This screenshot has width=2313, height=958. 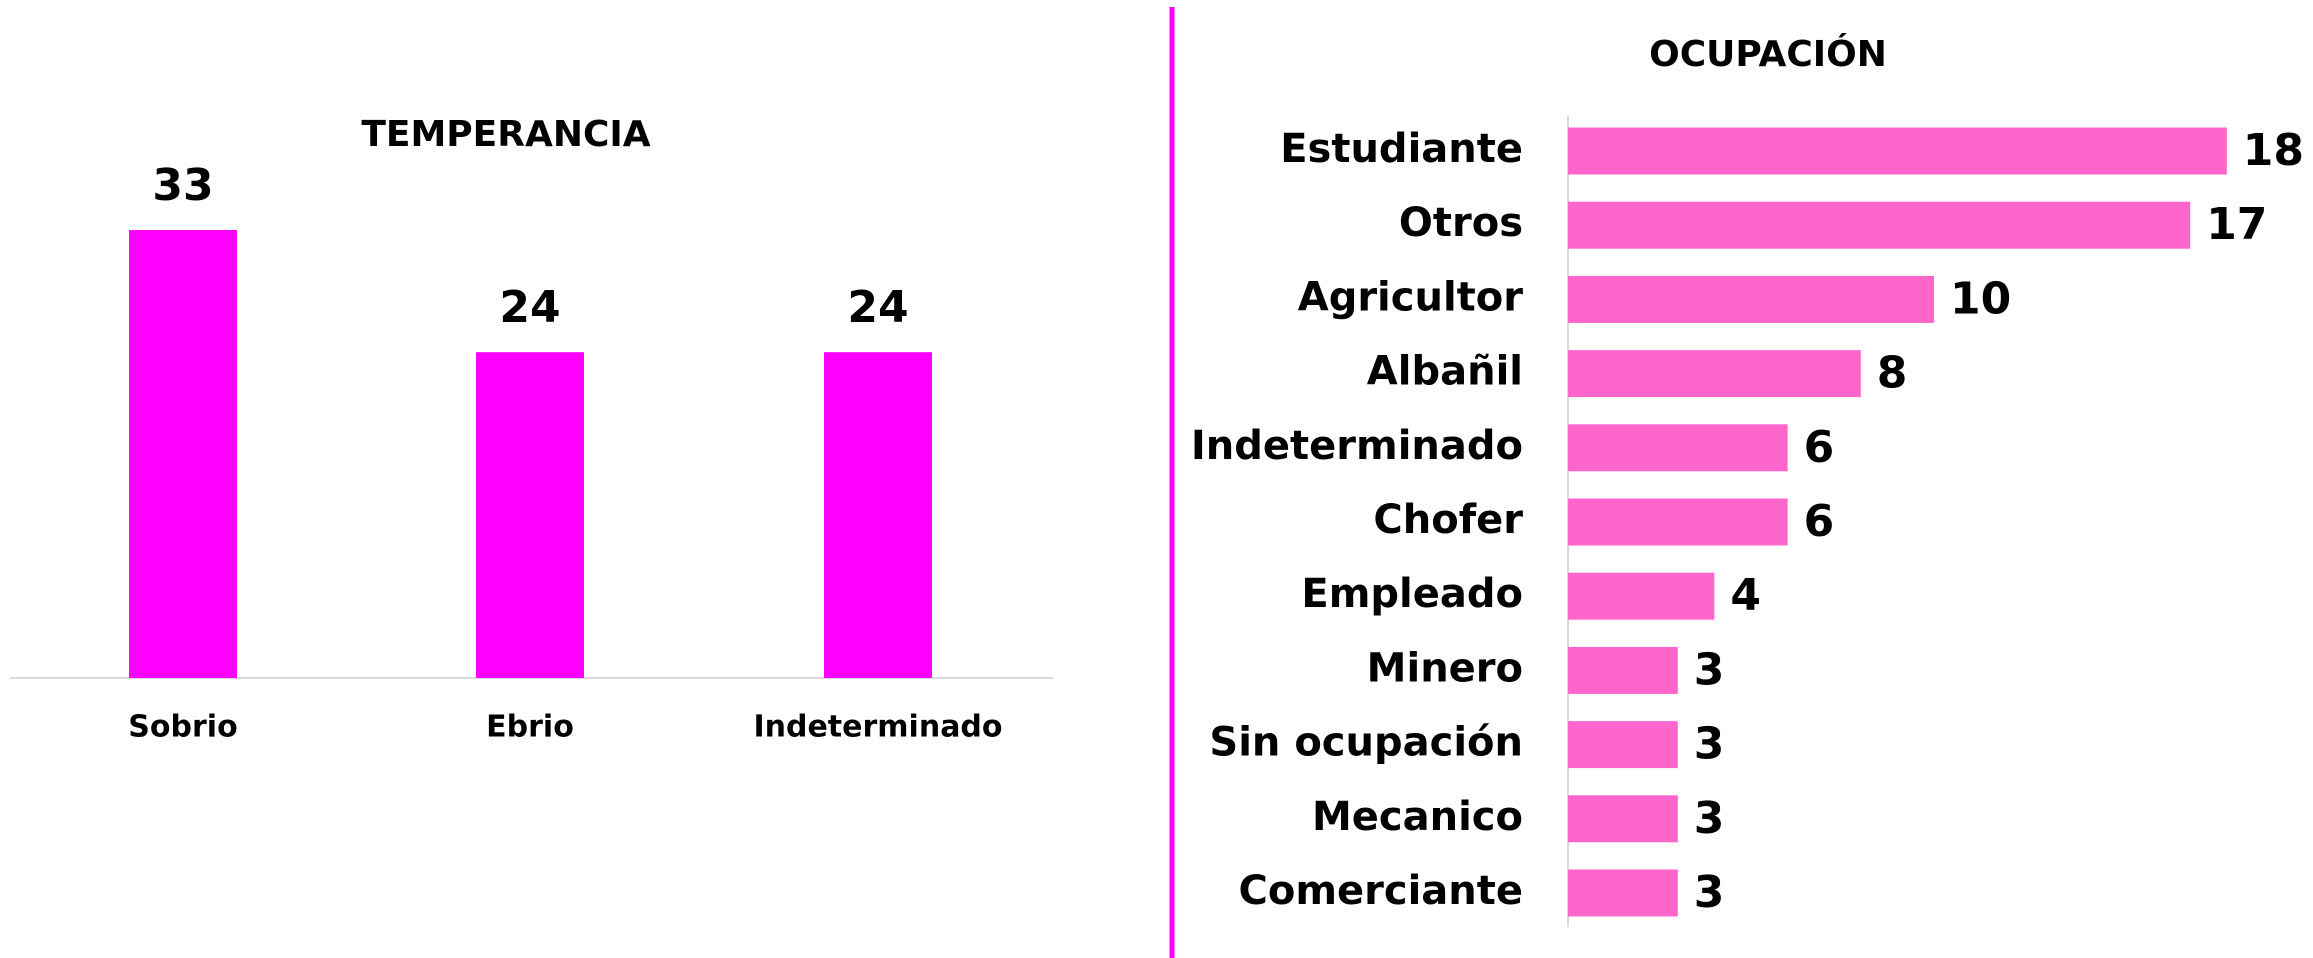 I want to click on y-tick-label: Comerciante, so click(x=1380, y=891).